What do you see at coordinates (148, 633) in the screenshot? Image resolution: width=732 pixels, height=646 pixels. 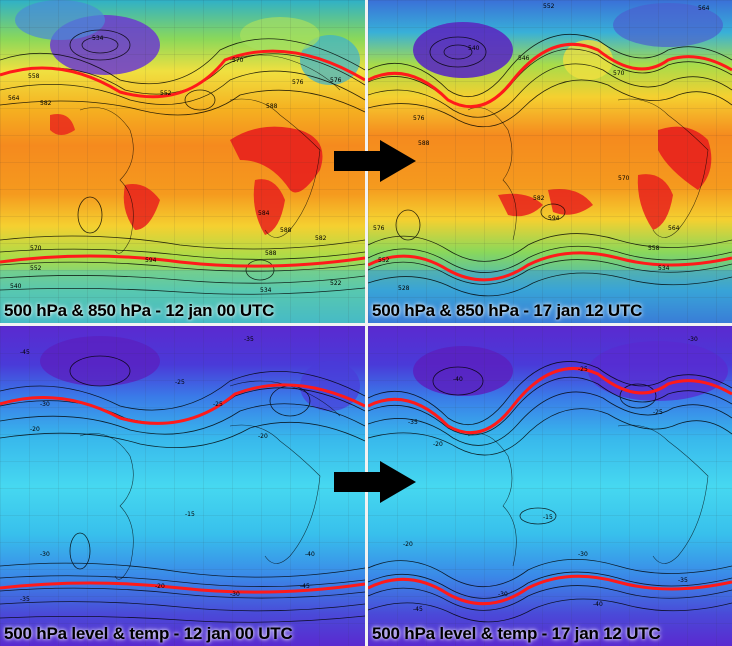 I see `panel-caption: 500 hPa level & temp - 12 jan 00 UTC` at bounding box center [148, 633].